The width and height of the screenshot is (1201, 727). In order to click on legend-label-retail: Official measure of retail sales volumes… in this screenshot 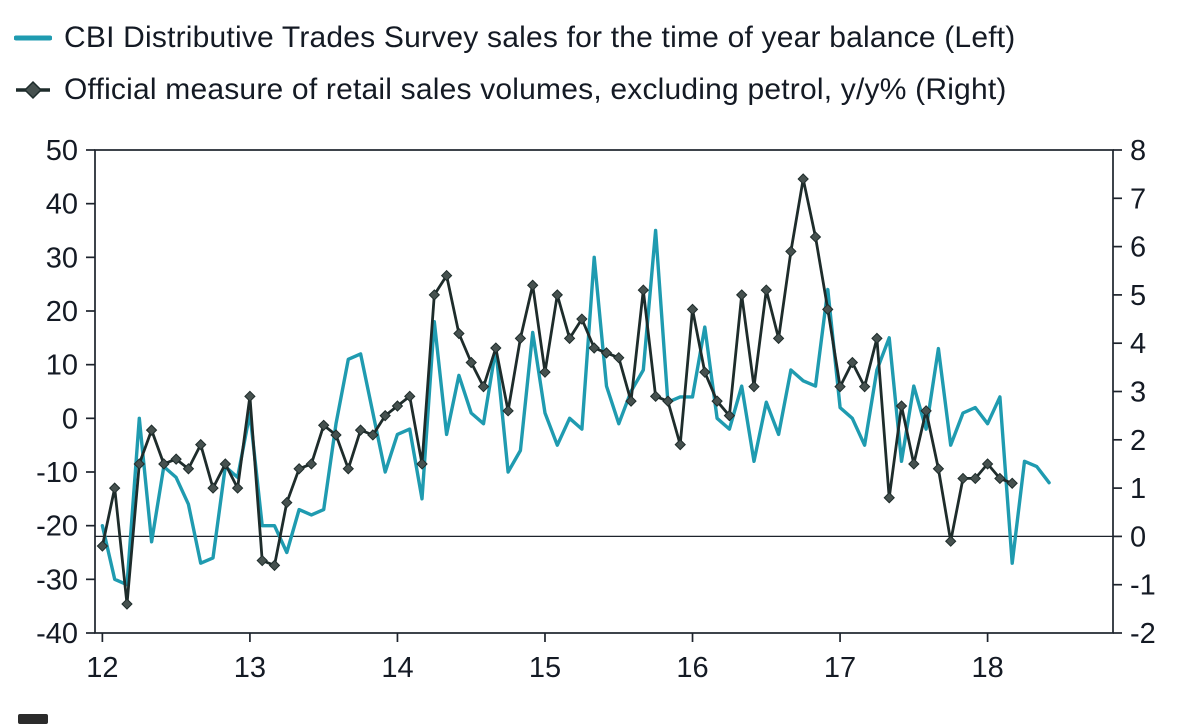, I will do `click(535, 89)`.